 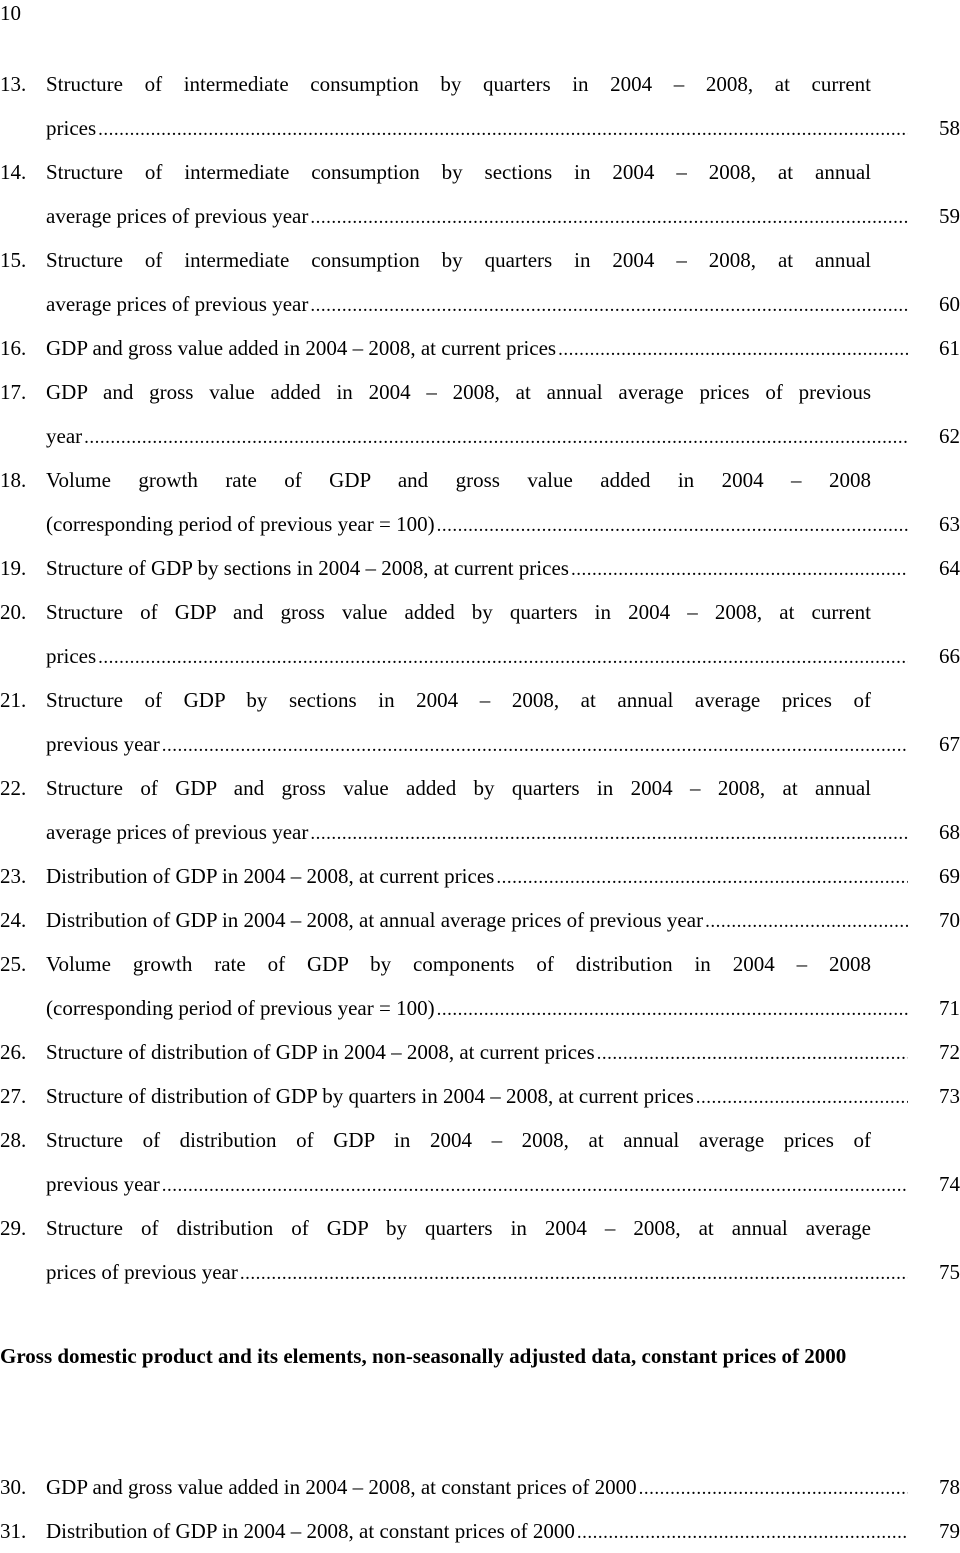 What do you see at coordinates (103, 1184) in the screenshot?
I see `toc-entry-title: previous year` at bounding box center [103, 1184].